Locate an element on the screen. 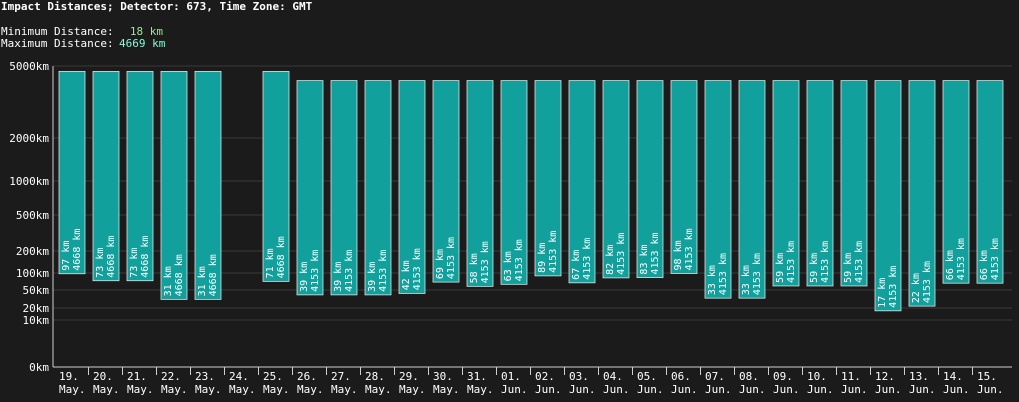 Image resolution: width=1019 pixels, height=402 pixels. x-tick-label-day: 23. is located at coordinates (205, 376).